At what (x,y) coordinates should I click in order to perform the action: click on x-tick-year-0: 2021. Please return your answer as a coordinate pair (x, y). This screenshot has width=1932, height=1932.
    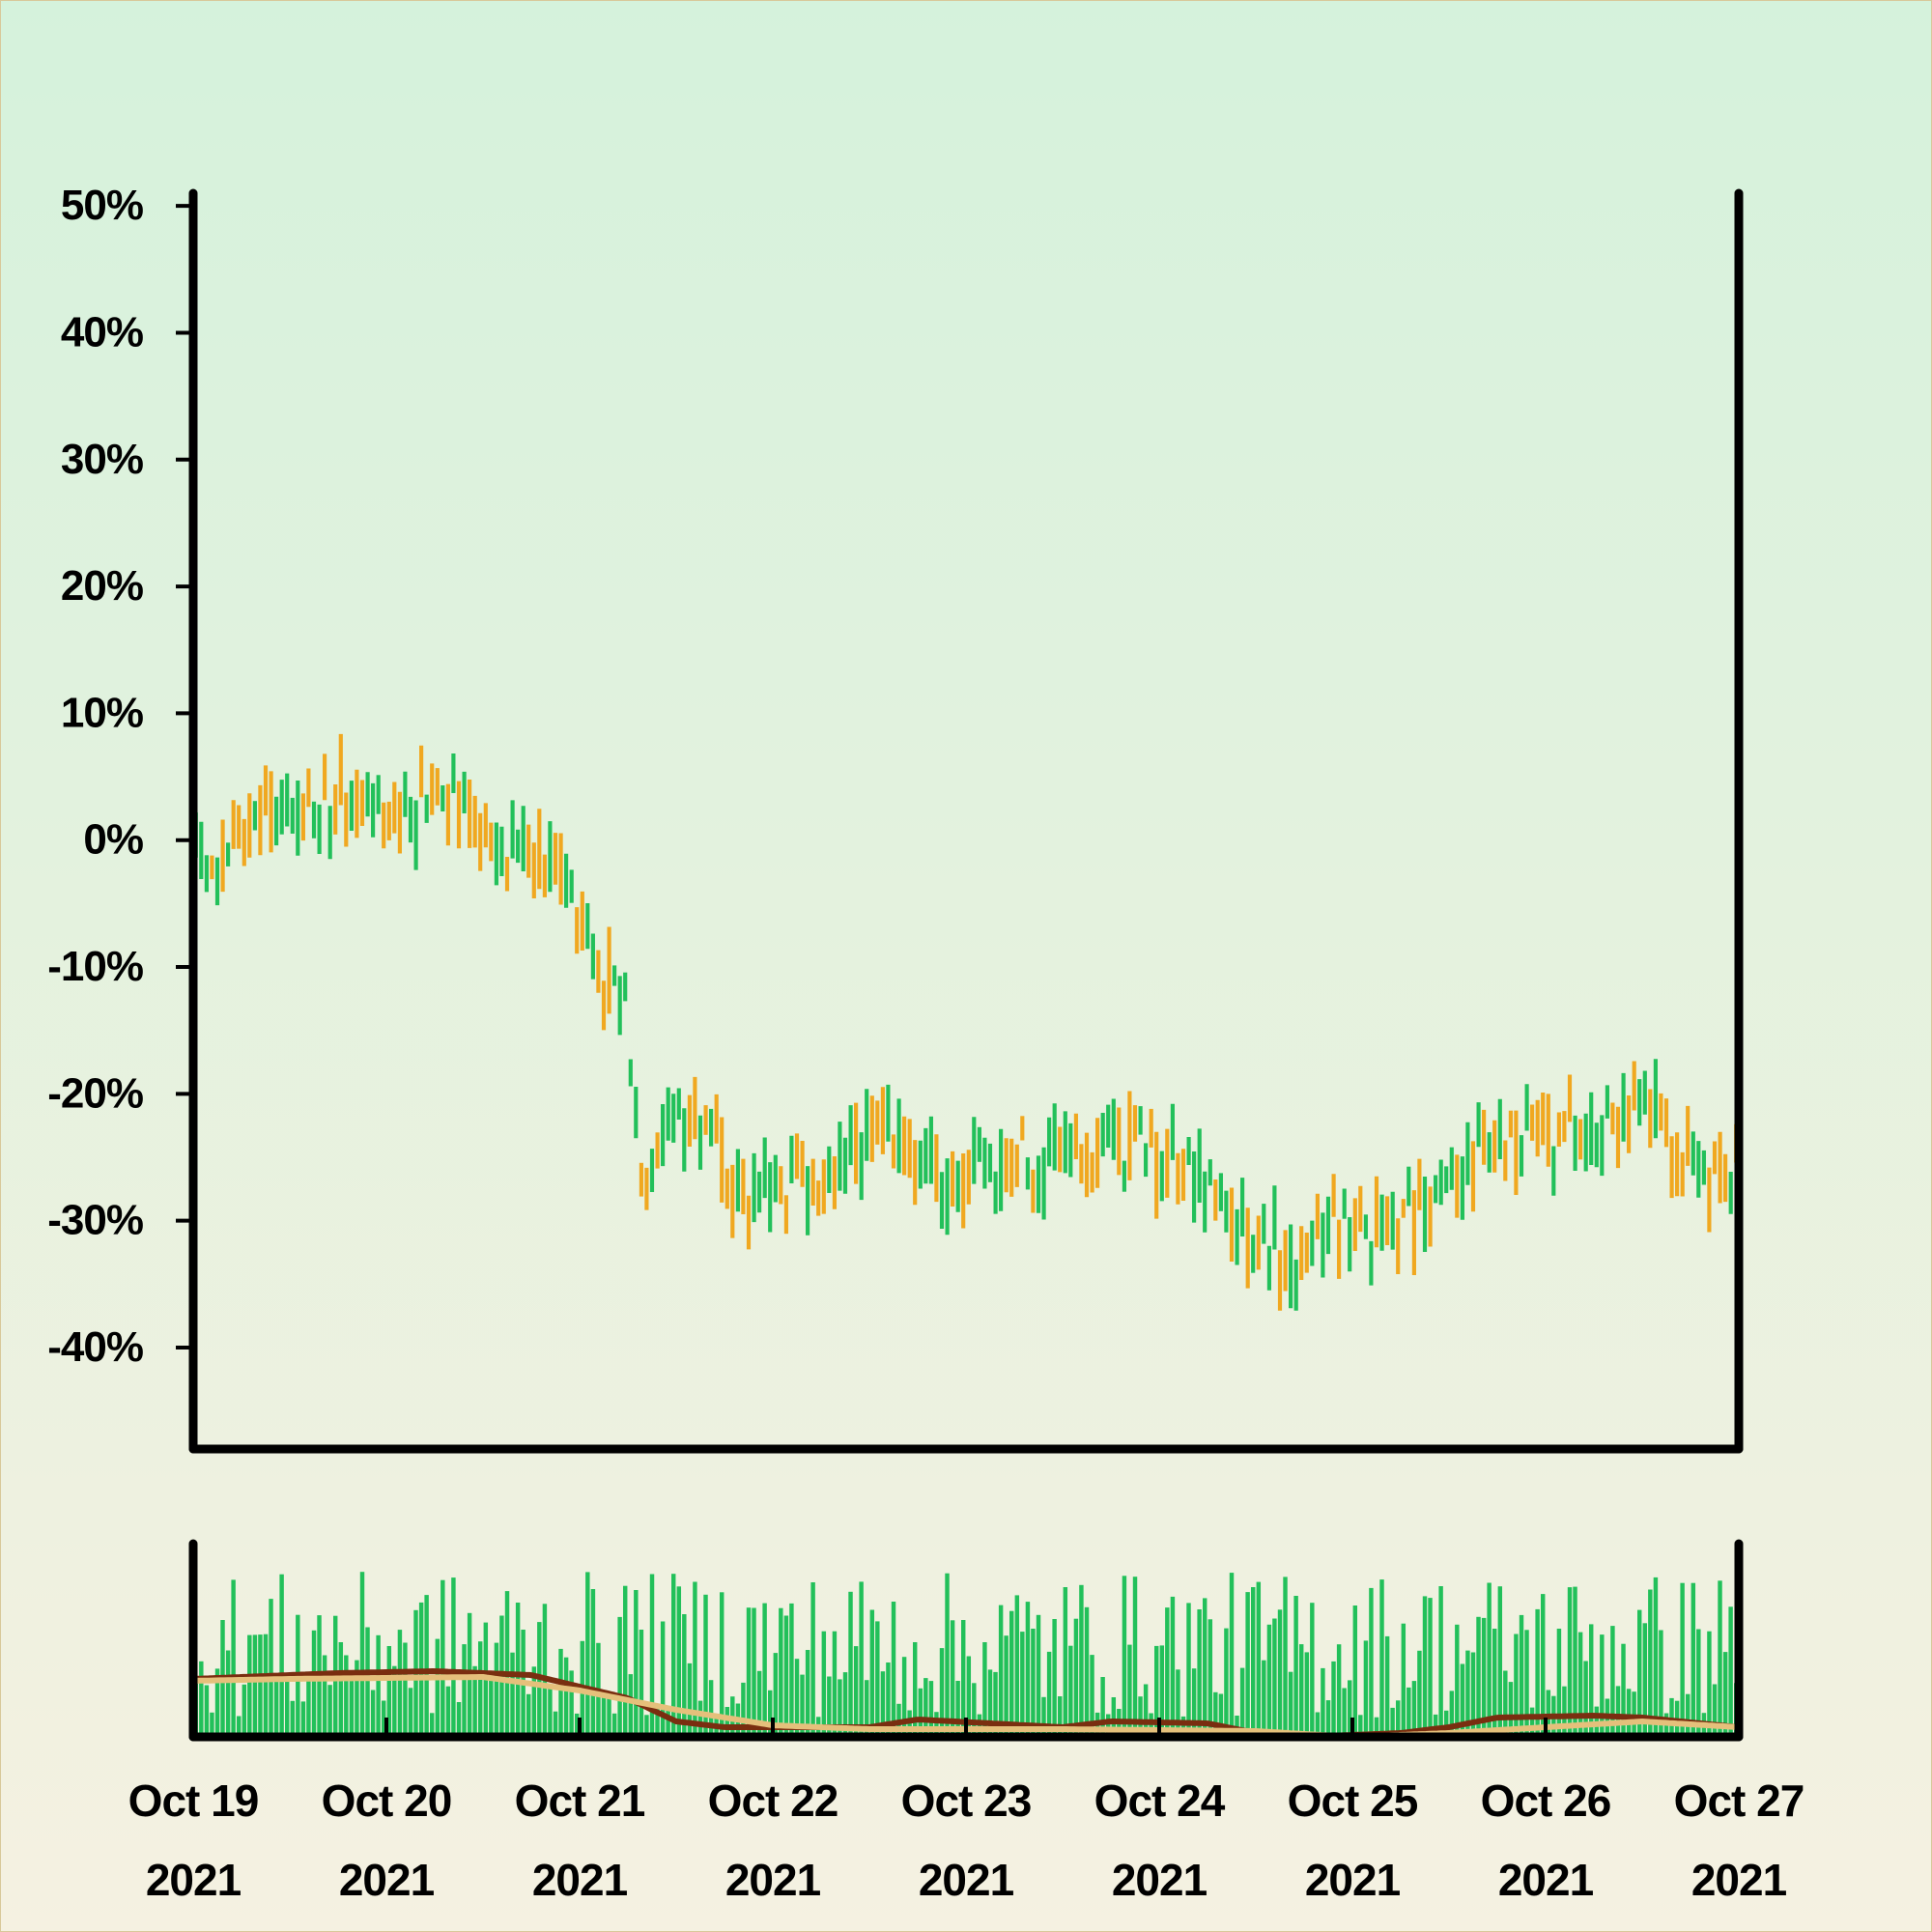
    Looking at the image, I should click on (194, 1880).